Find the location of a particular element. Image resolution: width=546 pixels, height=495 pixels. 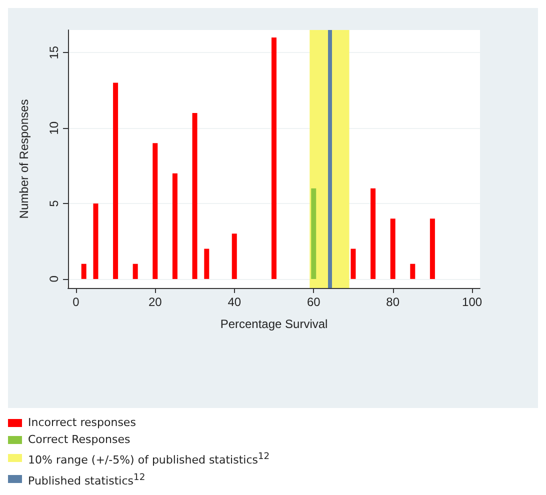

y-tick-label: 5 is located at coordinates (54, 203).